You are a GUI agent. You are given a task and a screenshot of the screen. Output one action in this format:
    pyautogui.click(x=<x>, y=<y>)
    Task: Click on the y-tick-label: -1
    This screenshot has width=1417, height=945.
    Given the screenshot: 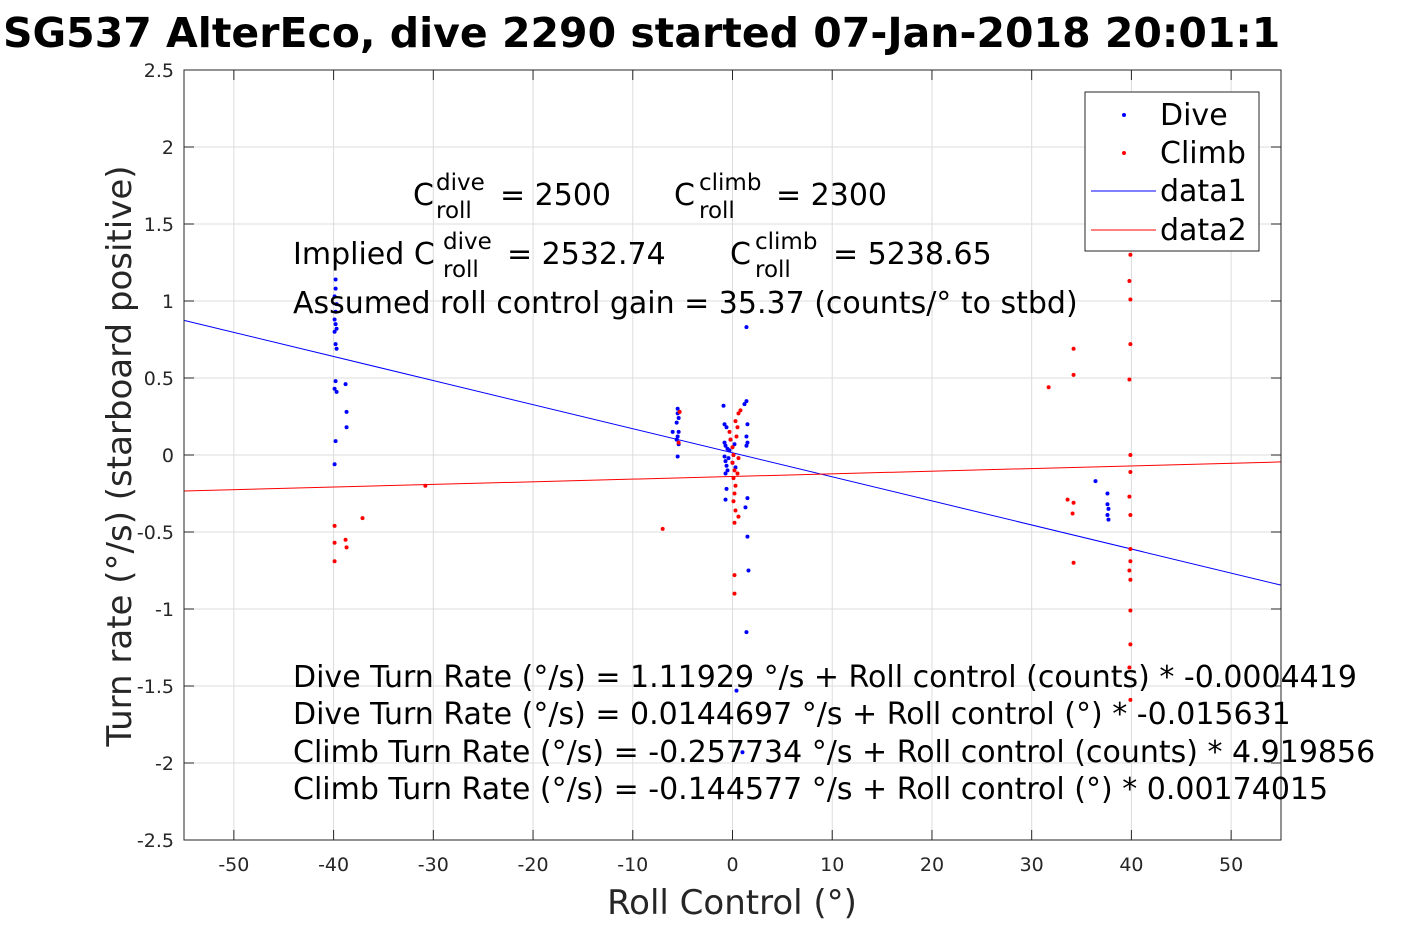 What is the action you would take?
    pyautogui.click(x=164, y=610)
    